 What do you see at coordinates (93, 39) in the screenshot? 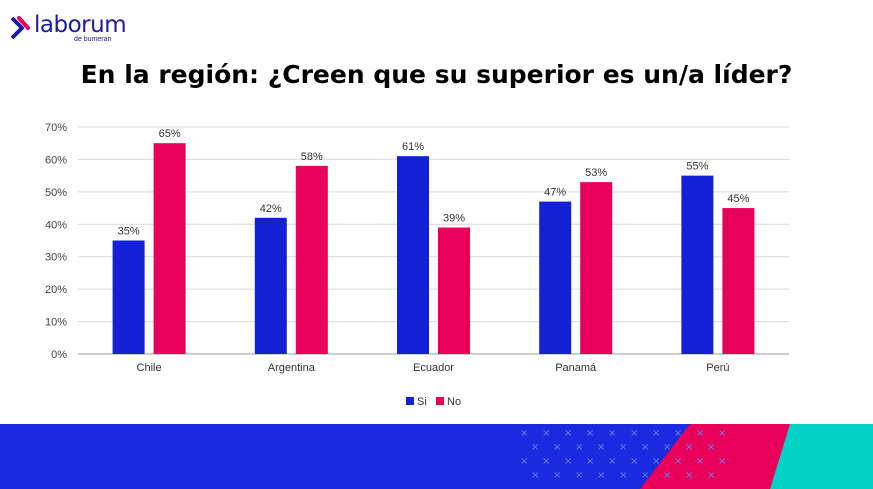
I see `logo-subtitle: de bumeran` at bounding box center [93, 39].